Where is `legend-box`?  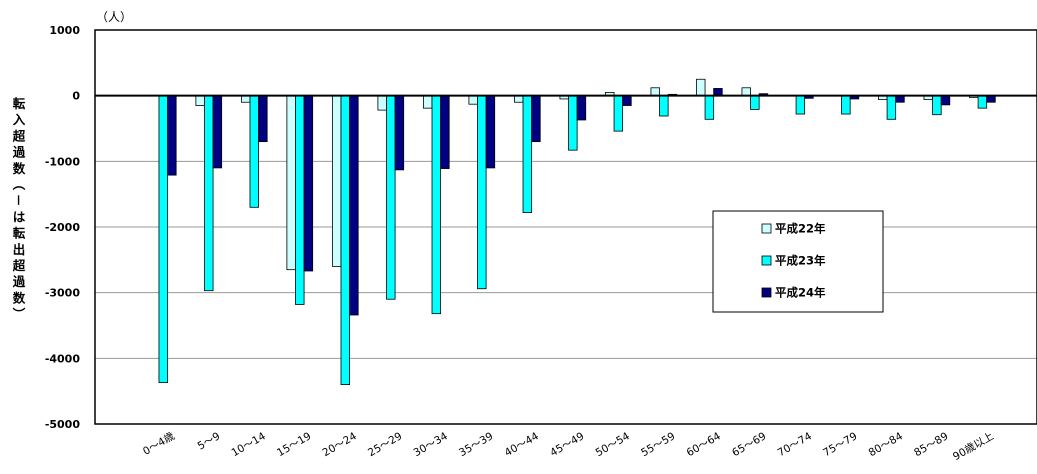
legend-box is located at coordinates (798, 261).